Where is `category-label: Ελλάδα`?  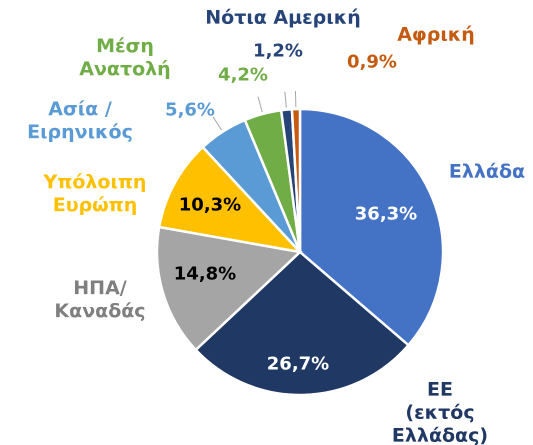
category-label: Ελλάδα is located at coordinates (487, 171).